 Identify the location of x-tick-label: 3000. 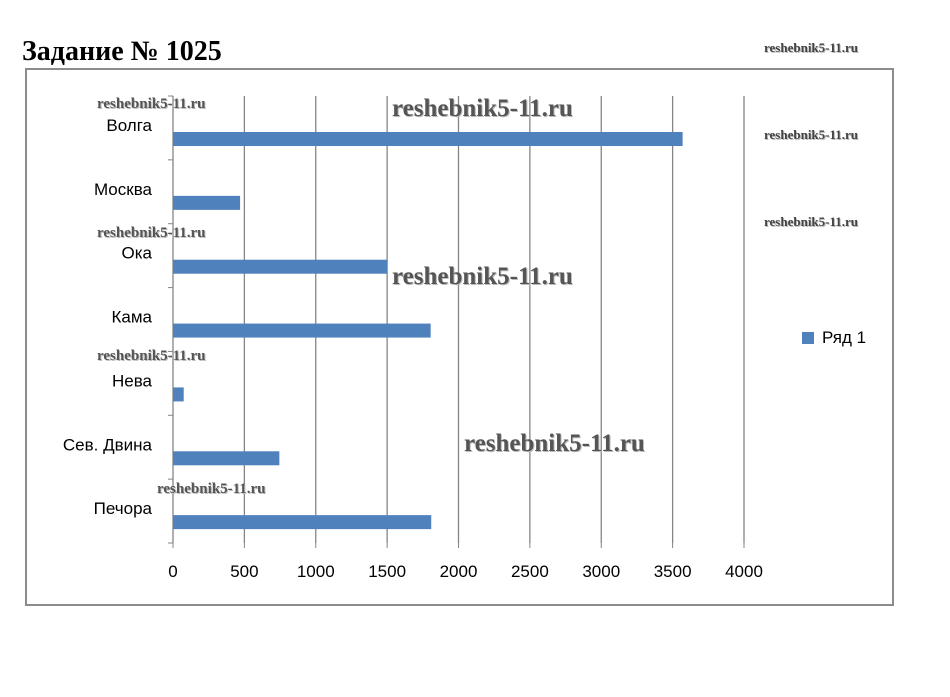
(601, 571).